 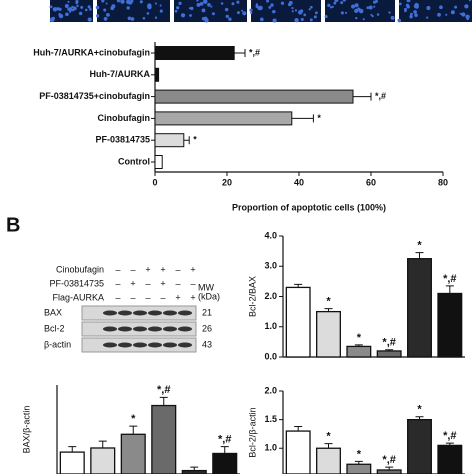 I want to click on mw-header: MW, so click(x=206, y=287).